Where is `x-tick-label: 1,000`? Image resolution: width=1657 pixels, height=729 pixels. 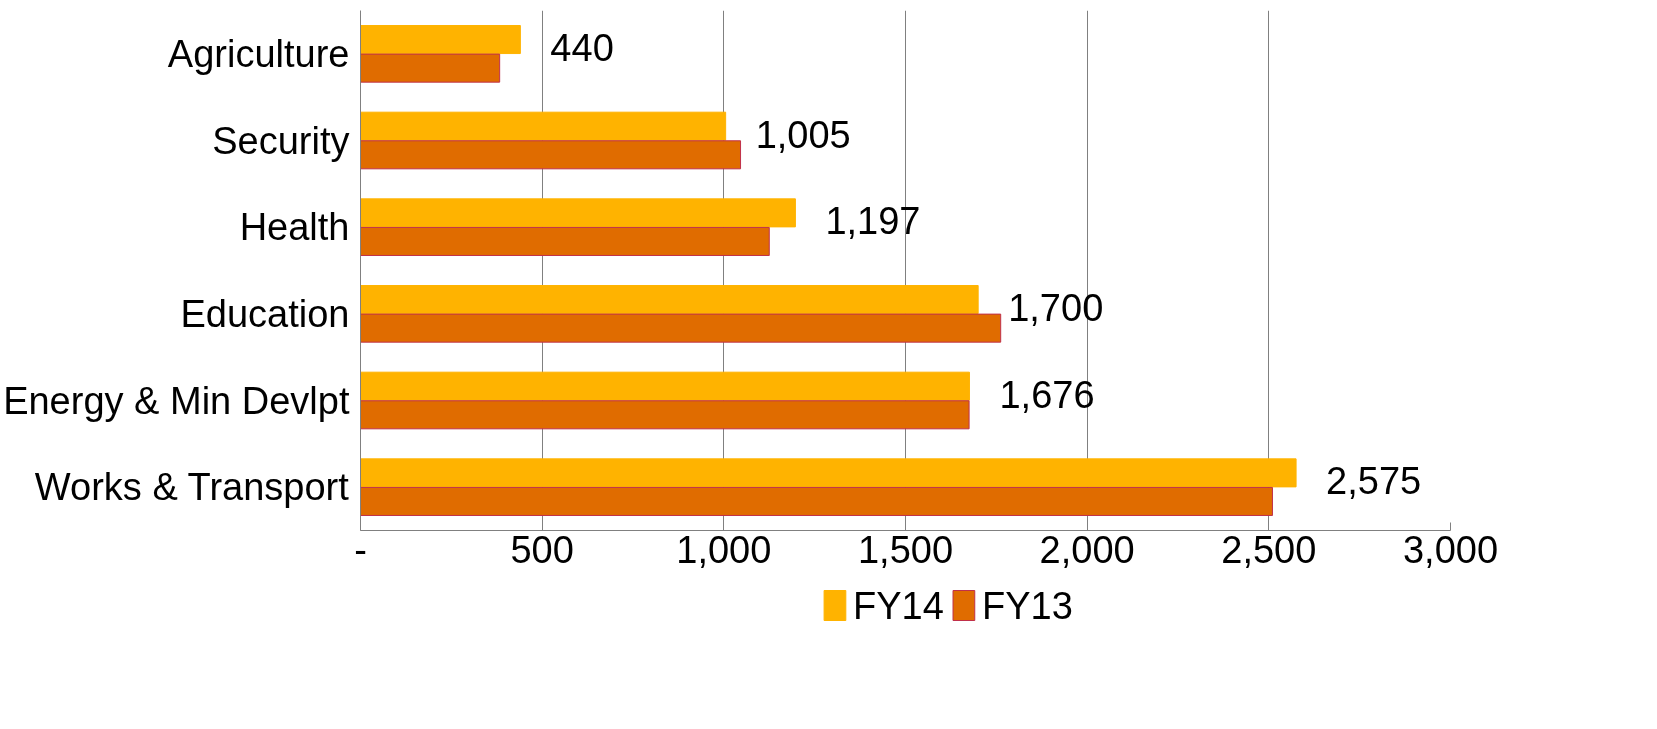
x-tick-label: 1,000 is located at coordinates (724, 549).